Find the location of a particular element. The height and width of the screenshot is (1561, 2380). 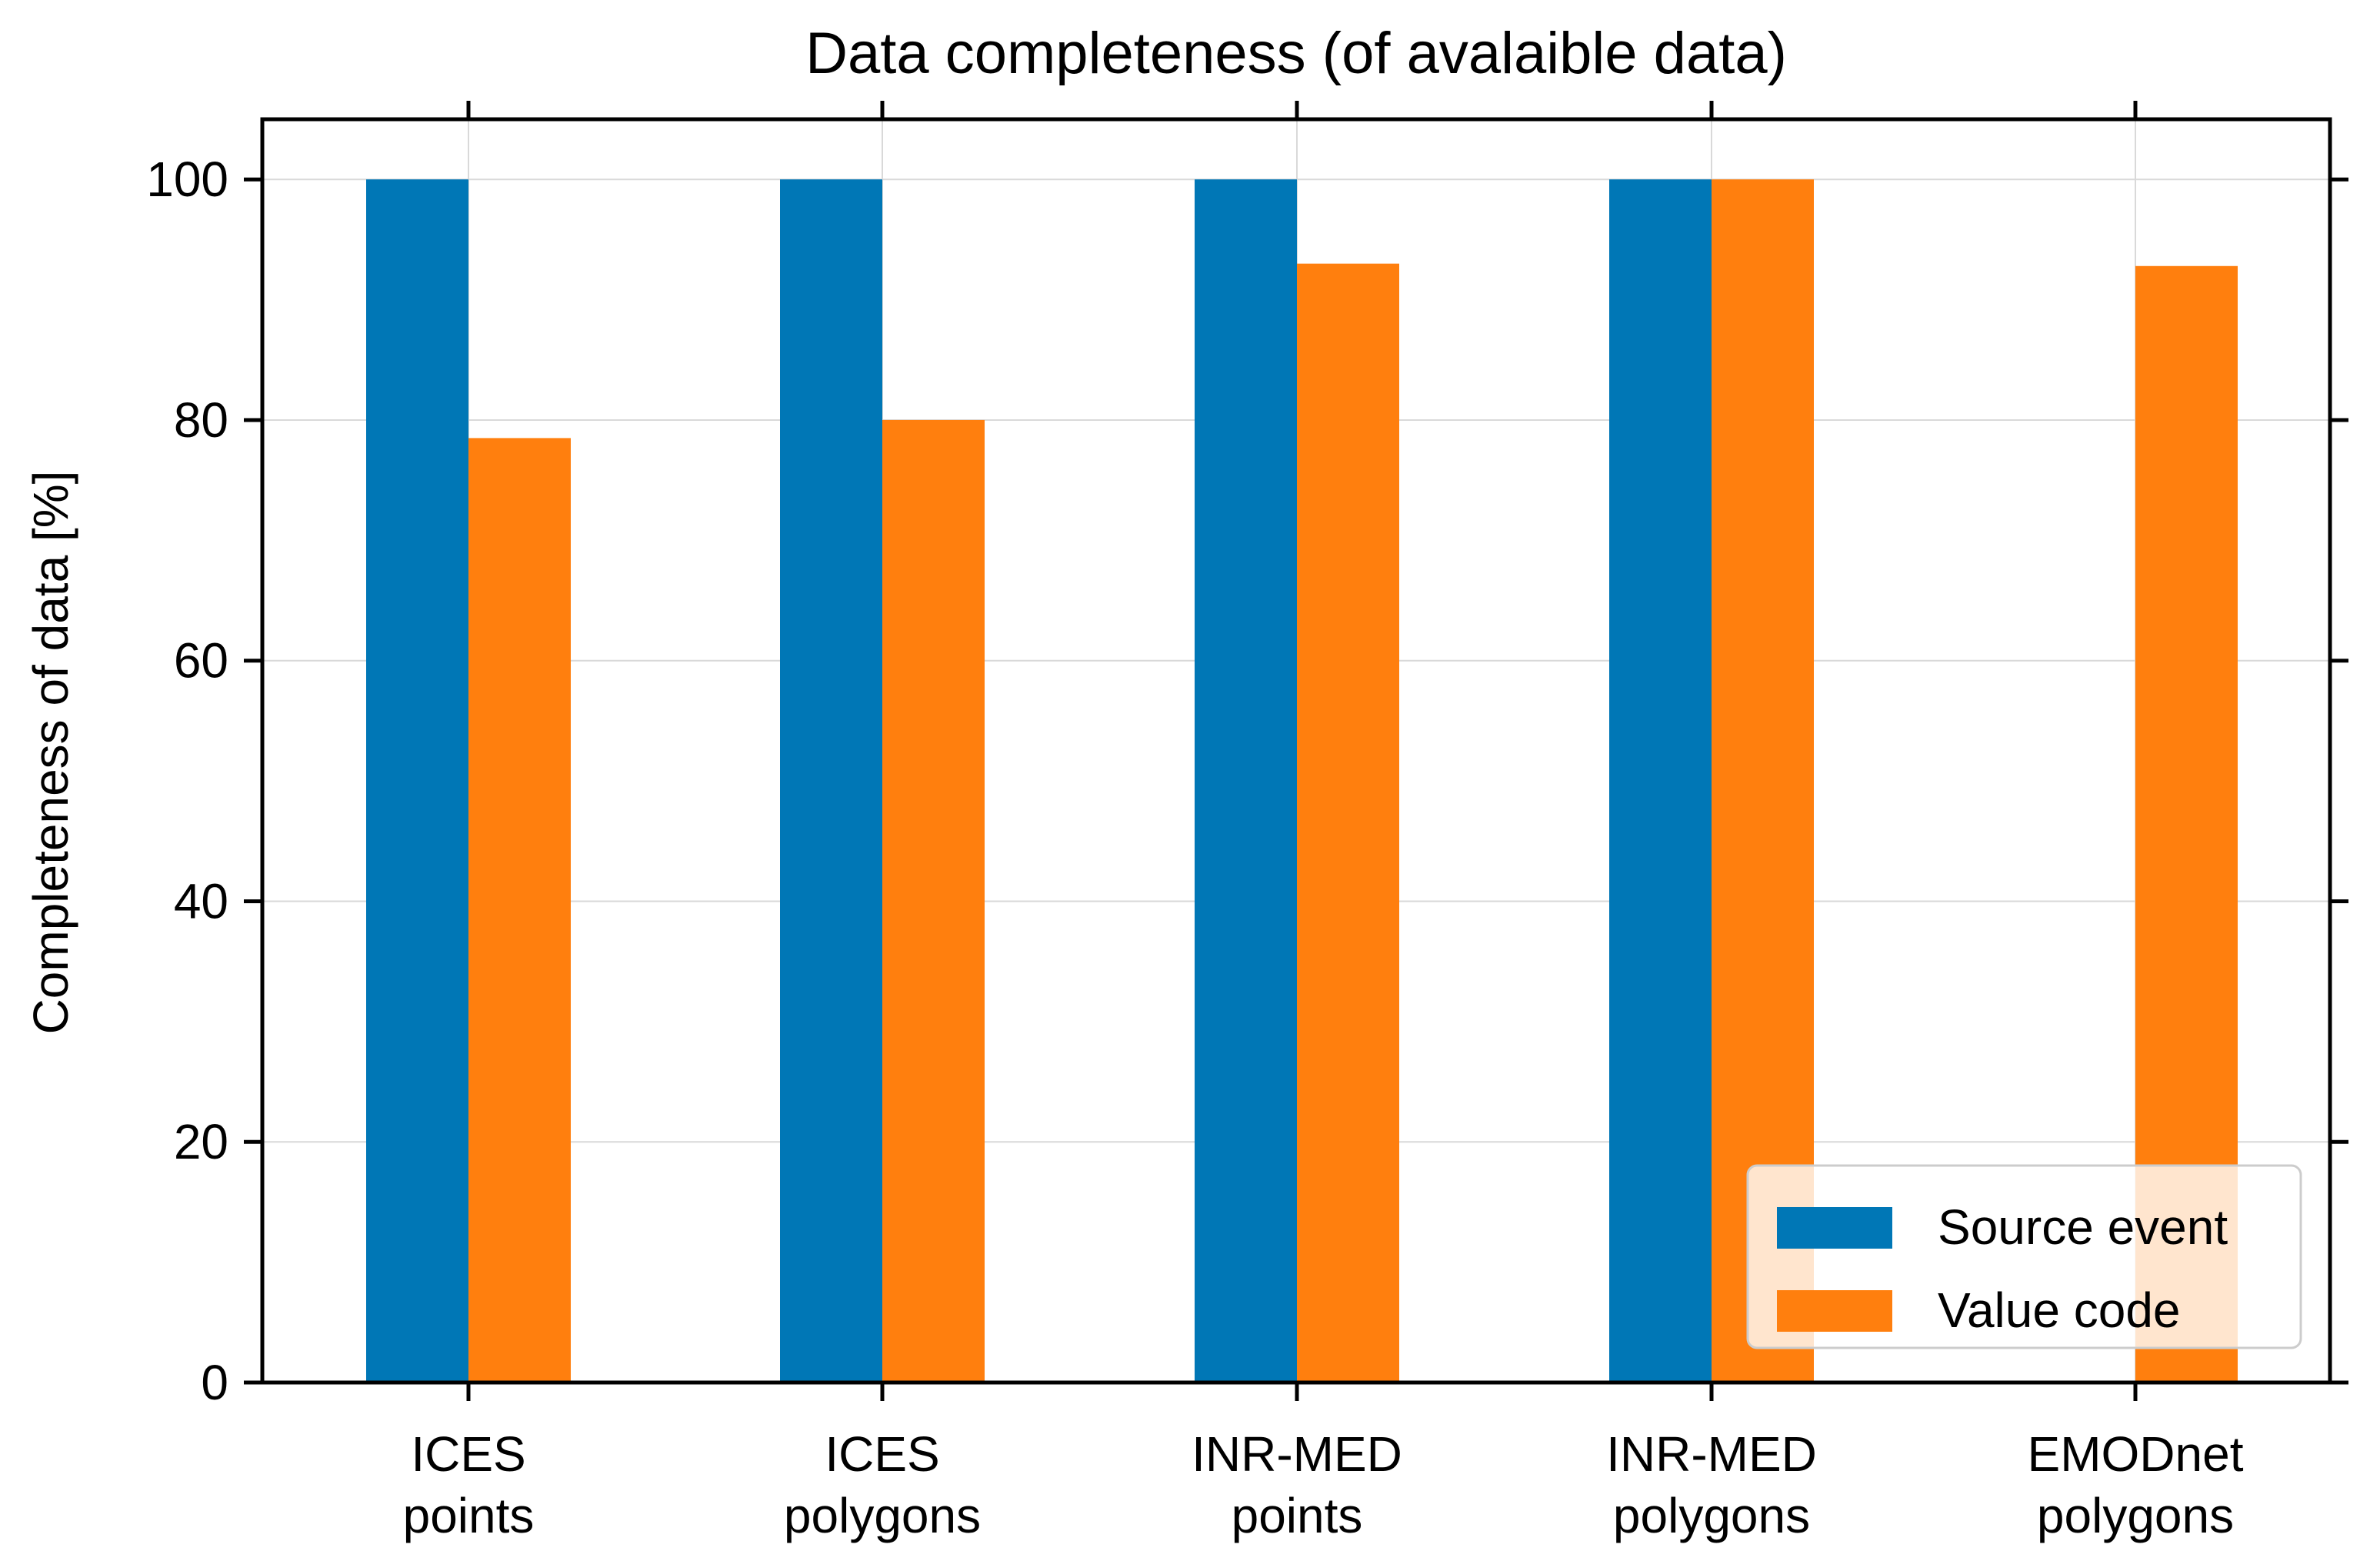

y-tick-label: 80 is located at coordinates (201, 420).